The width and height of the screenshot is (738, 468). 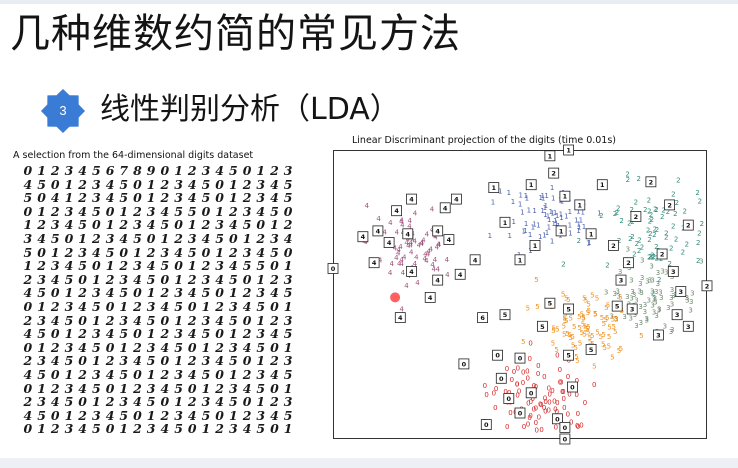 What do you see at coordinates (151, 171) in the screenshot?
I see `digit-cell: 9` at bounding box center [151, 171].